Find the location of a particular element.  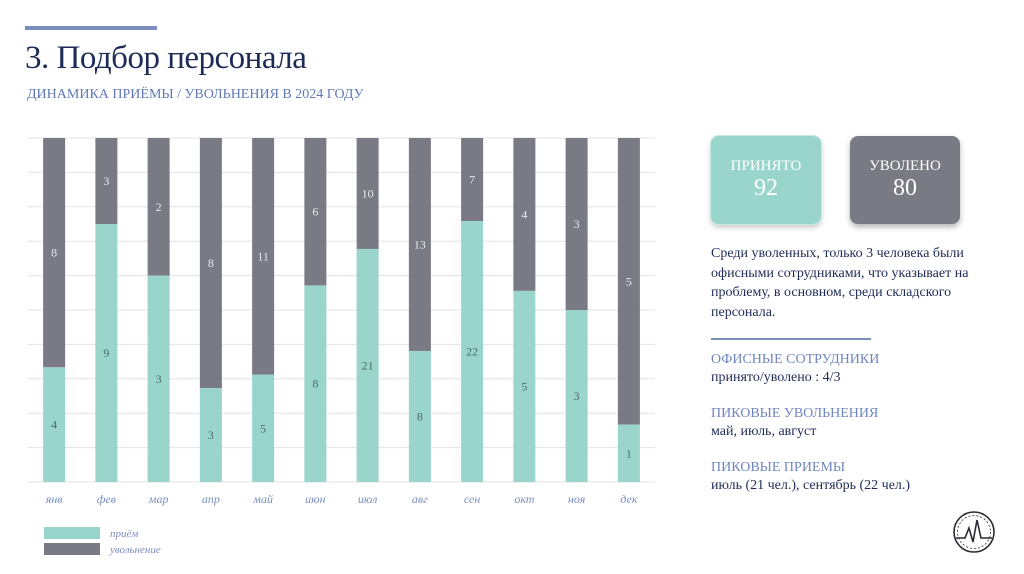

x-tick-label: сен is located at coordinates (472, 499).